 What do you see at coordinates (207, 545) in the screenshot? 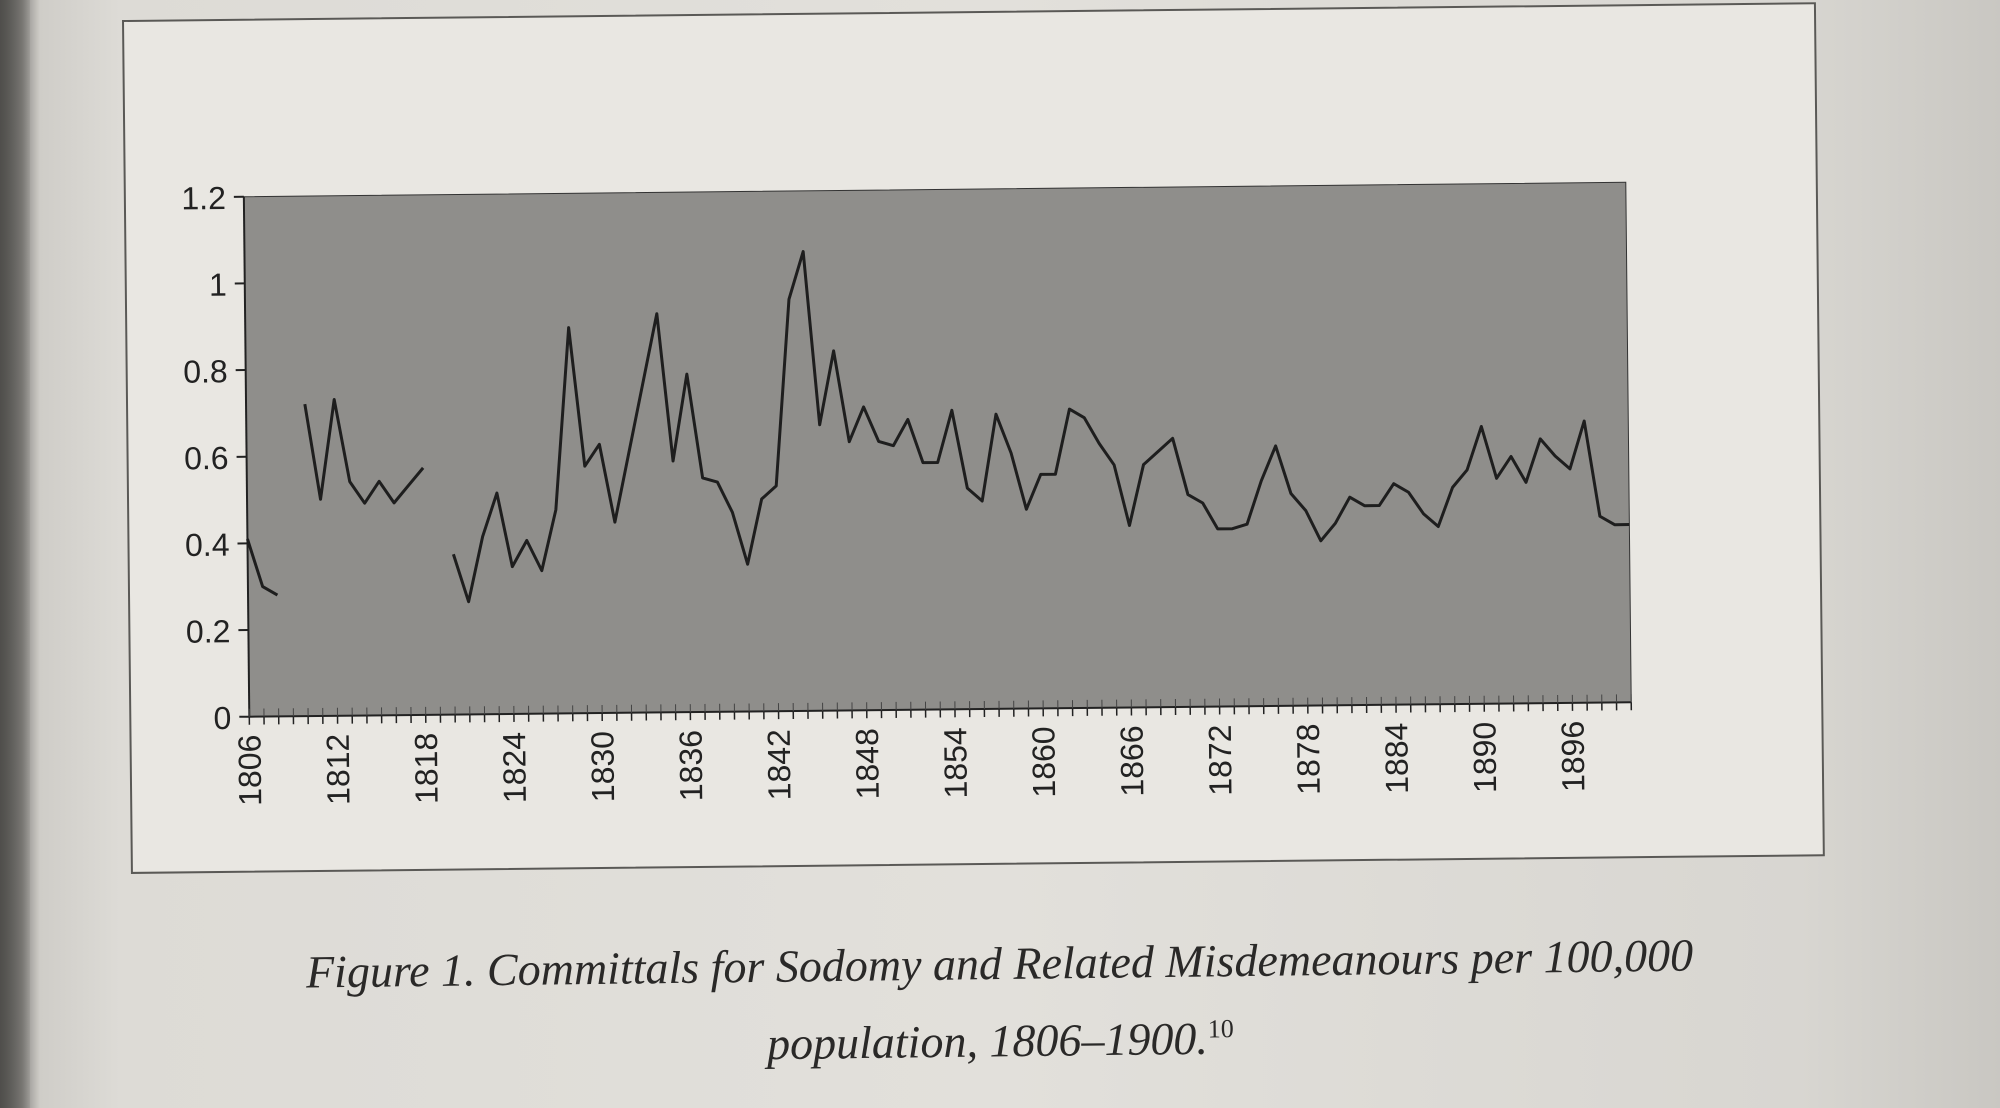
I see `y-tick-label: 0.4` at bounding box center [207, 545].